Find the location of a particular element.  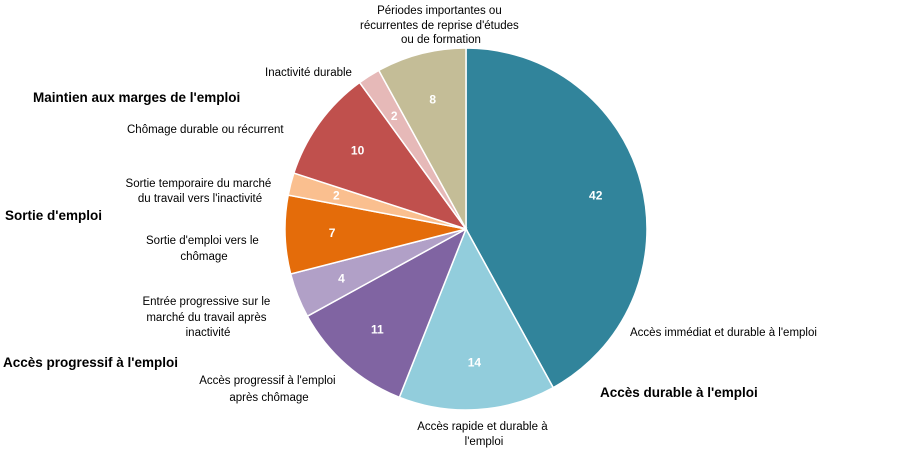

category-label-sortie-chomage: Sortie d'emploi vers le chômage is located at coordinates (204, 249).